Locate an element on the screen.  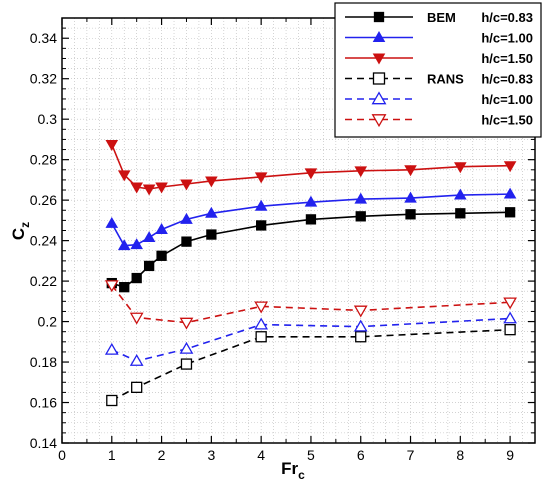
y-tick-label: 0.26 is located at coordinates (43, 200).